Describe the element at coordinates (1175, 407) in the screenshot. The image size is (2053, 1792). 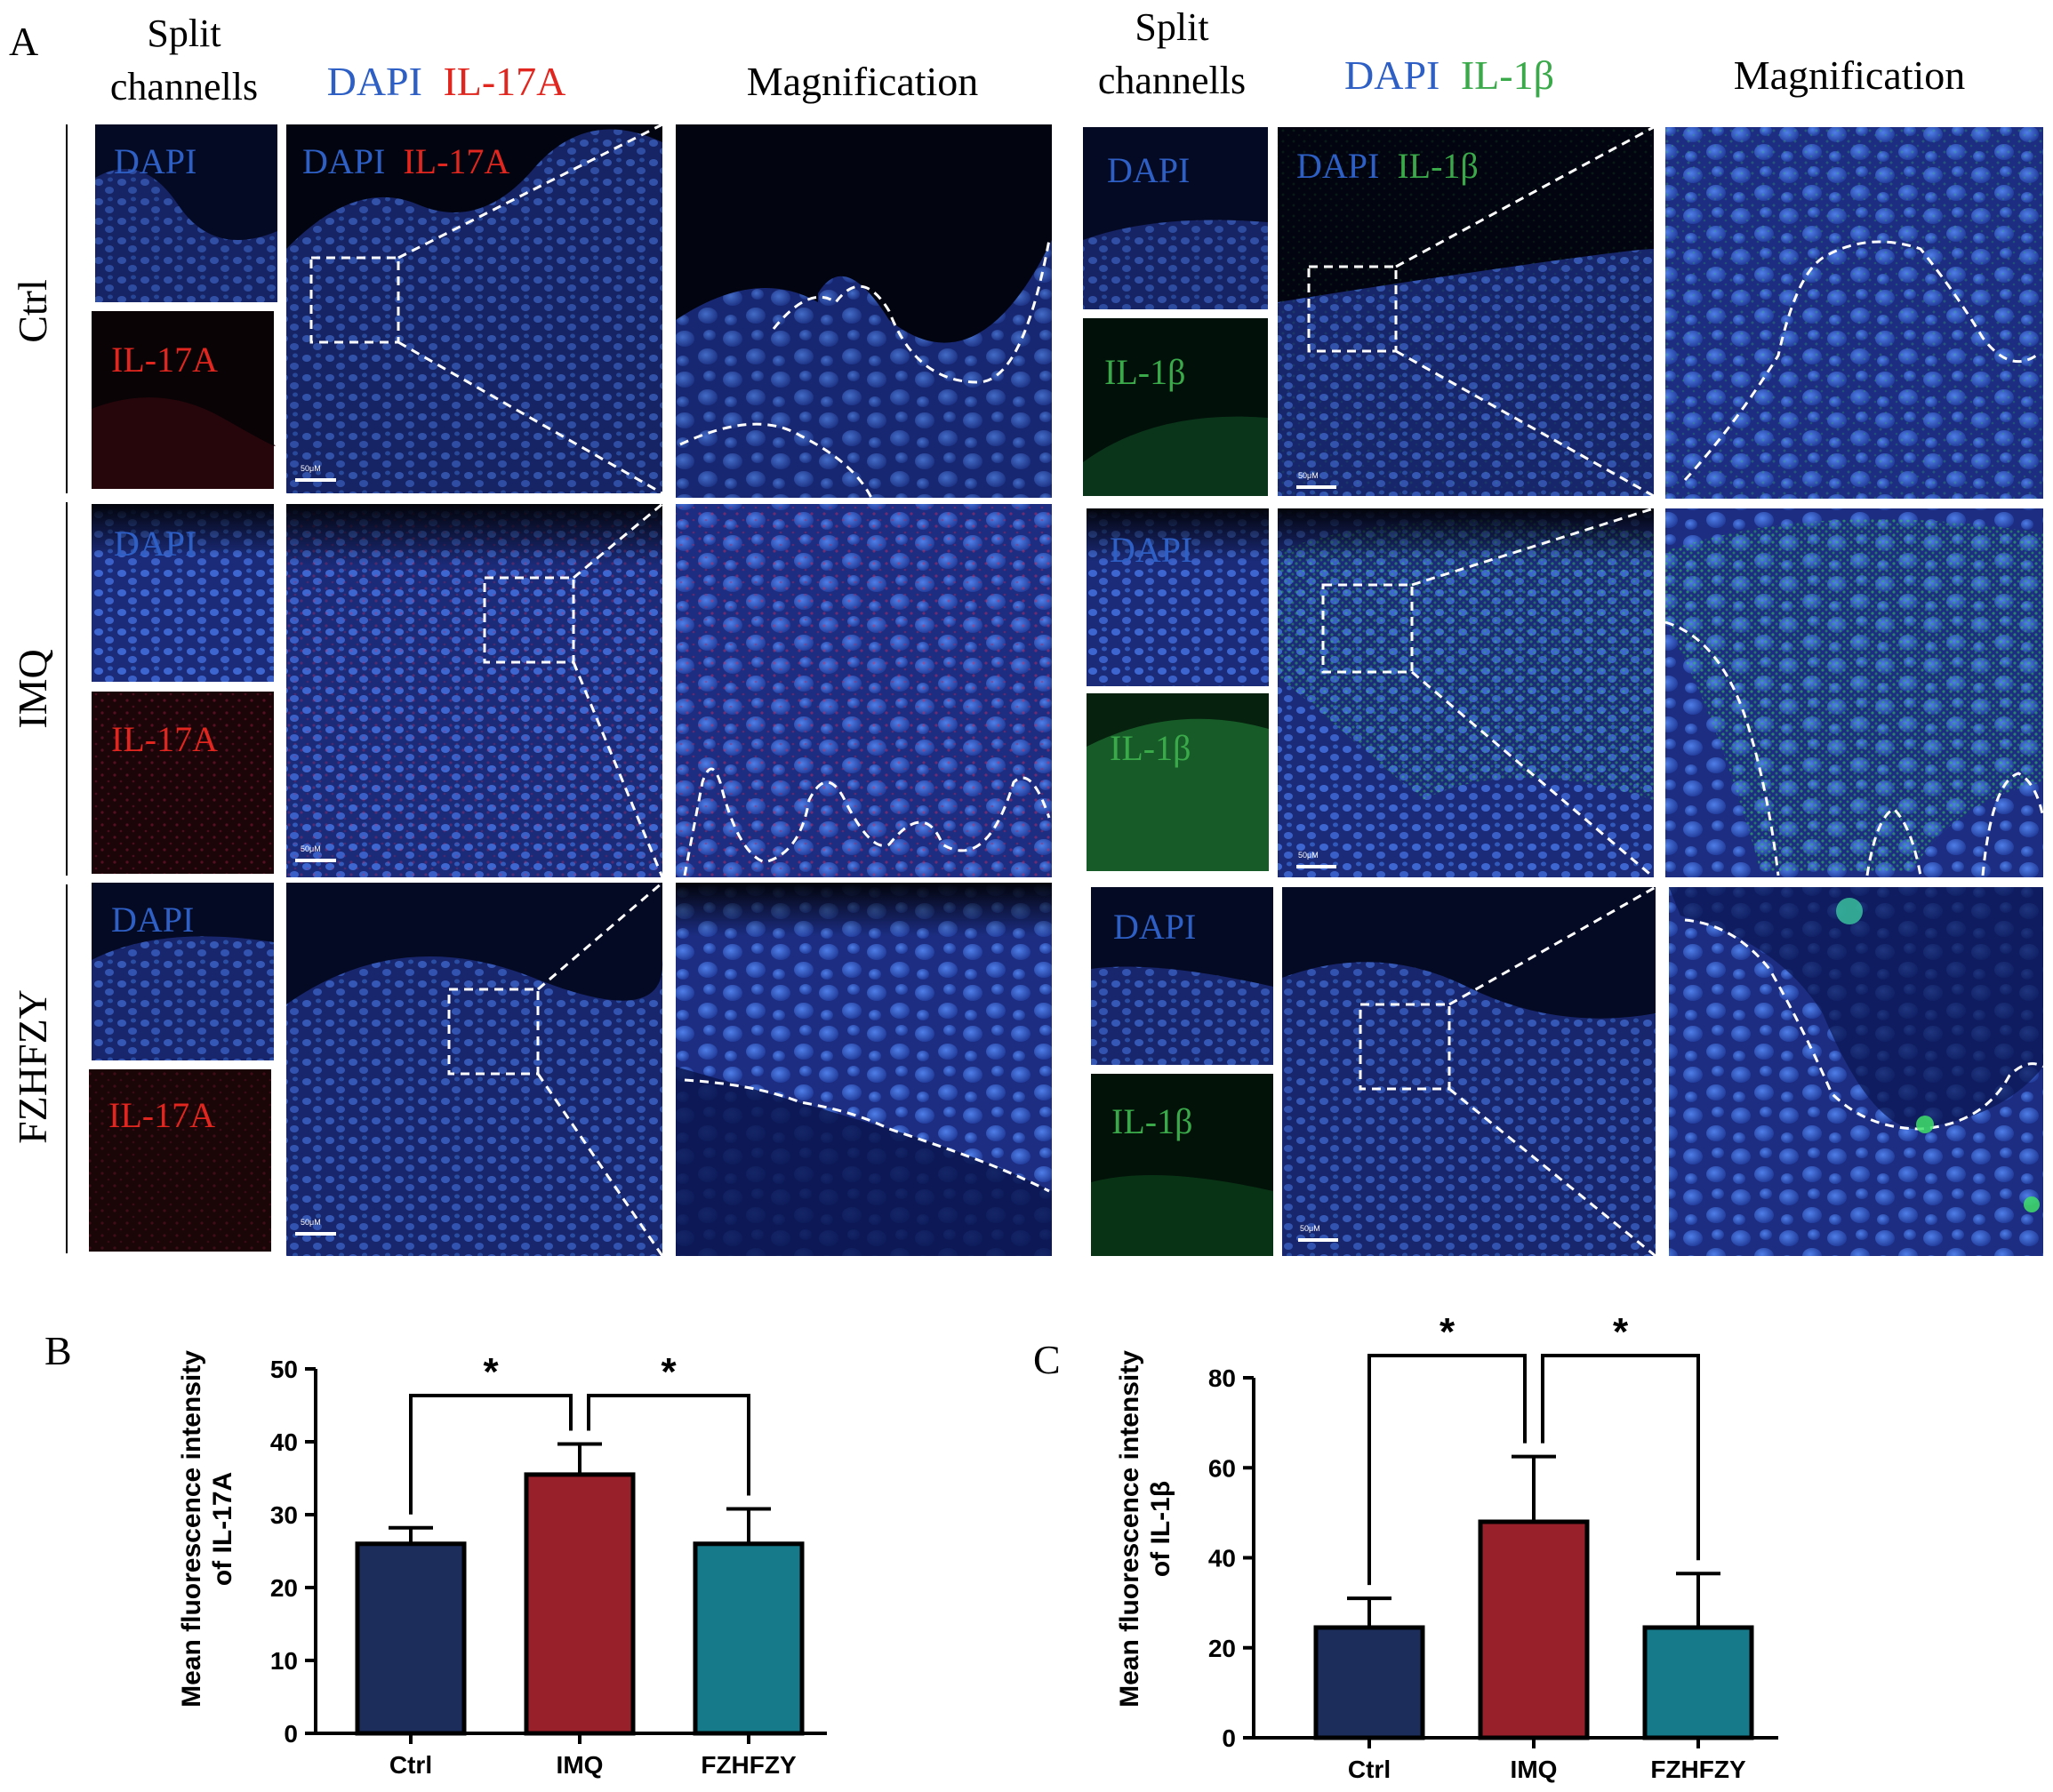
I see `tile-ctrl-marker-right: IL-1β` at that location.